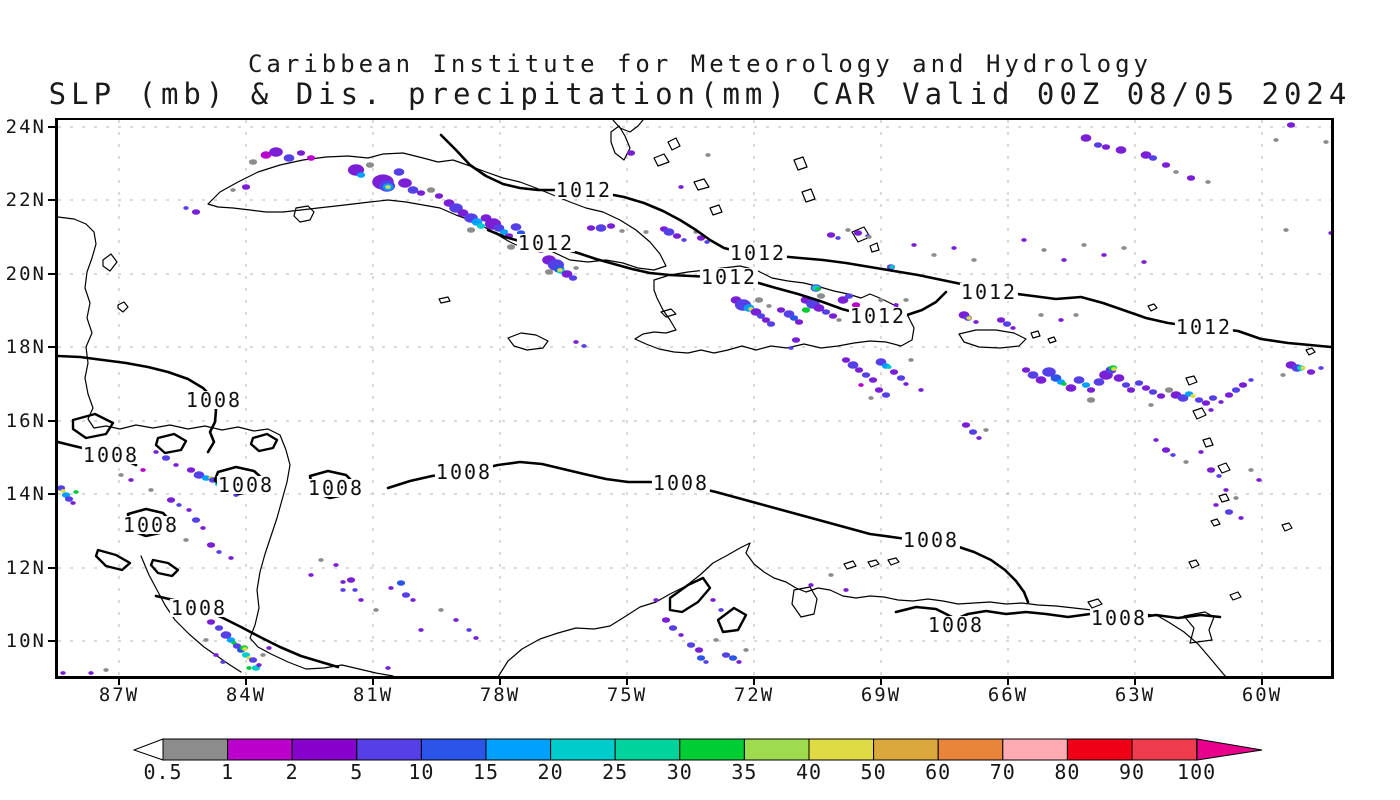 The height and width of the screenshot is (800, 1400). I want to click on coastline-puerto-rico, so click(992, 339).